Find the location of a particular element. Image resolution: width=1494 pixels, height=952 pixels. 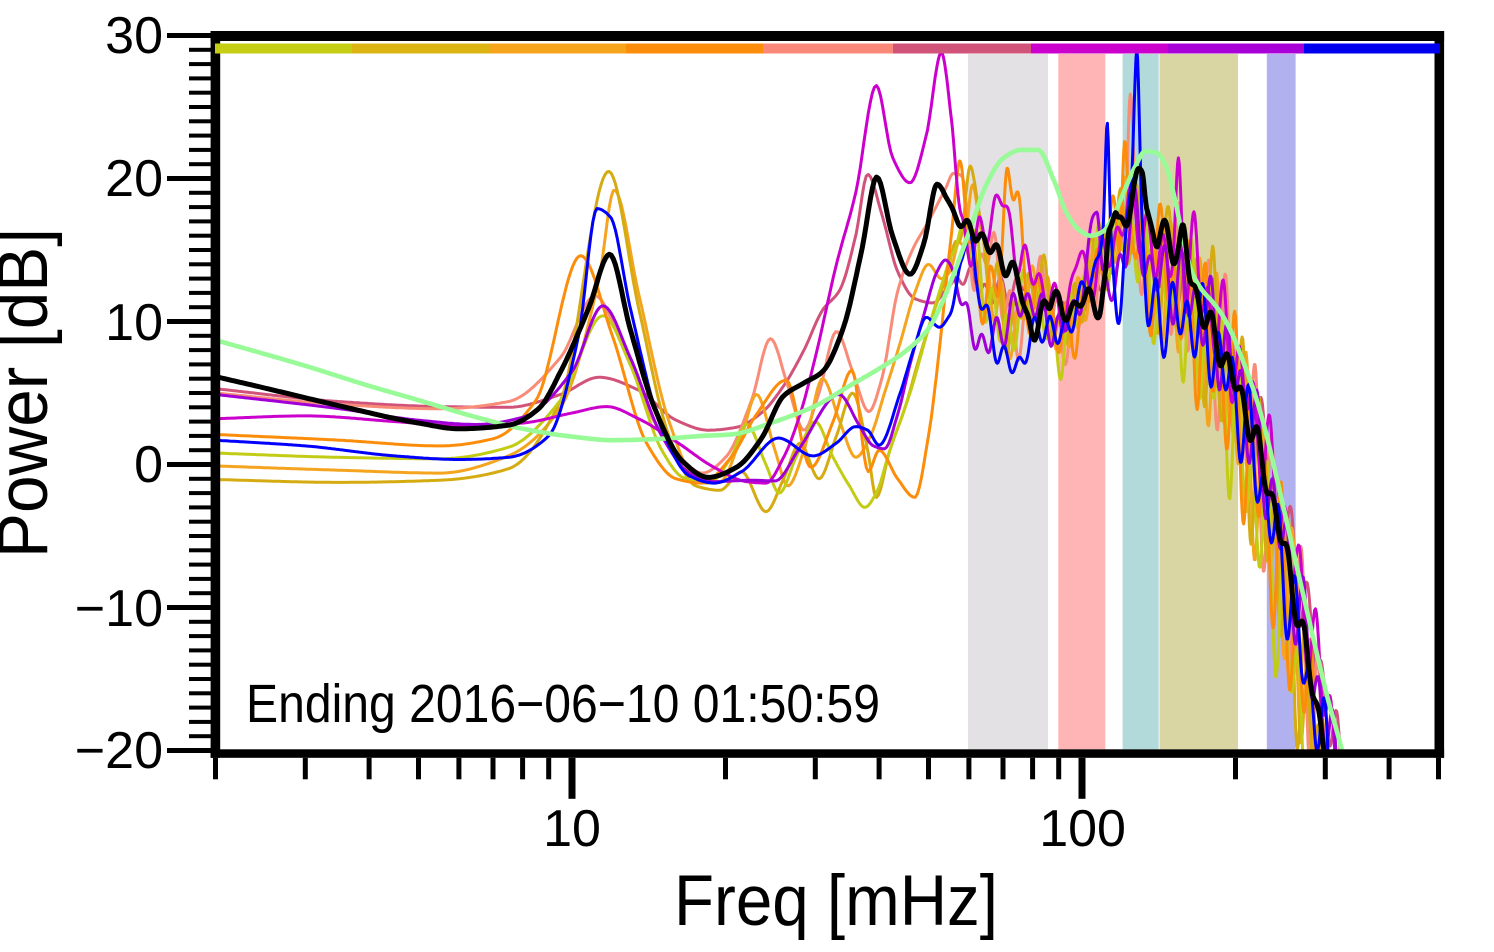

svg-text: 30 is located at coordinates (134, 36).